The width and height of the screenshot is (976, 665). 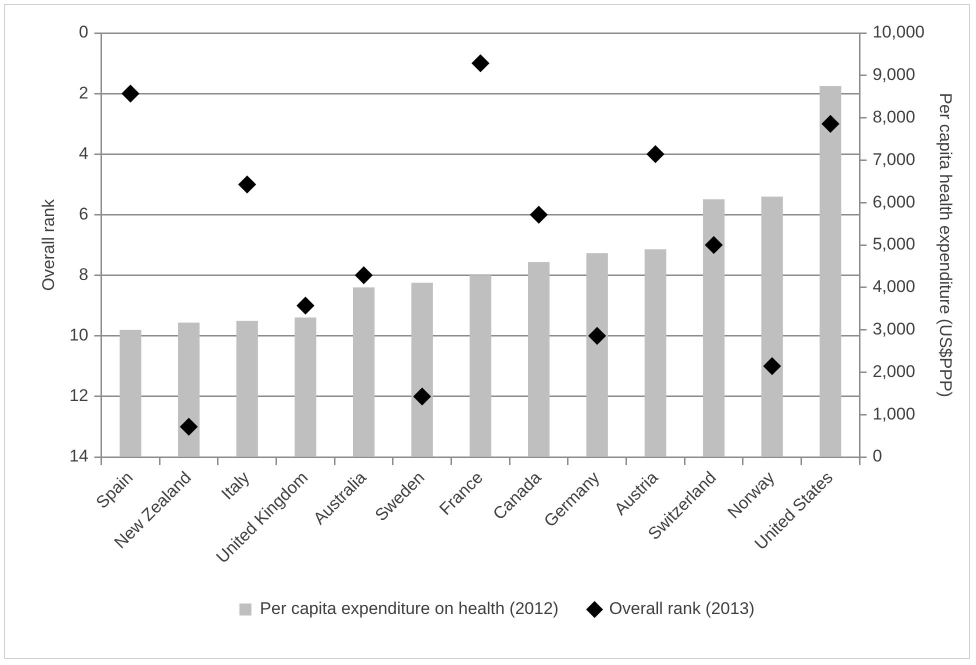 What do you see at coordinates (894, 286) in the screenshot?
I see `y2-tick-label: 4,000` at bounding box center [894, 286].